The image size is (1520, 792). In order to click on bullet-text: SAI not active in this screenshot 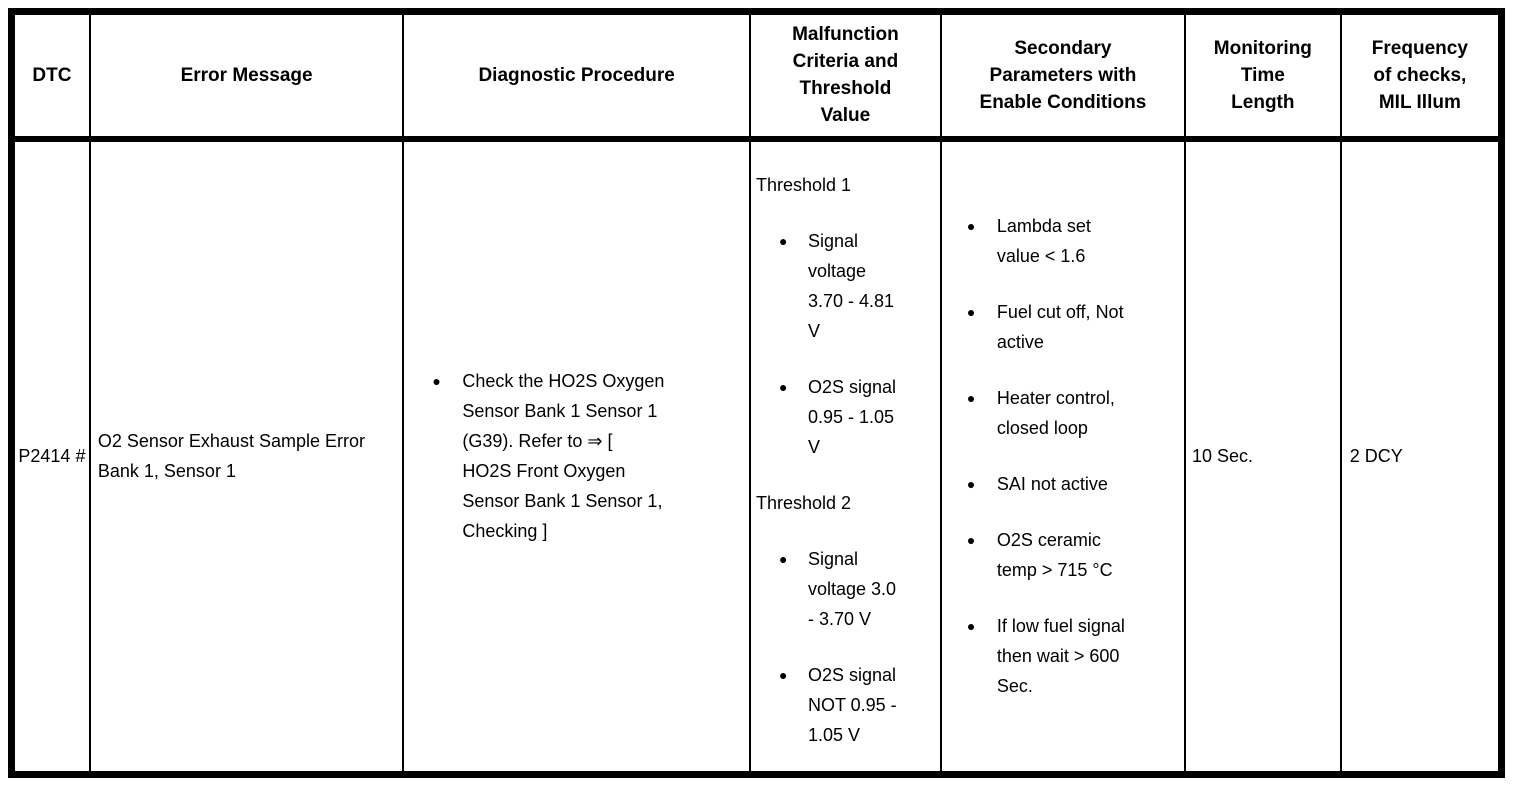, I will do `click(1052, 484)`.